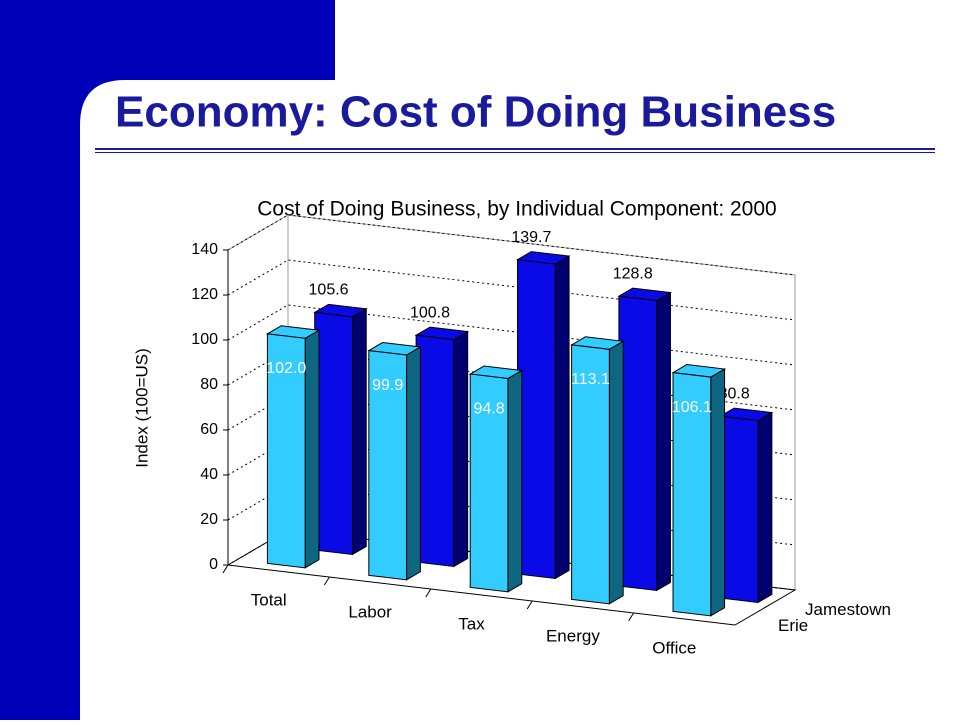 Image resolution: width=960 pixels, height=725 pixels. What do you see at coordinates (40, 360) in the screenshot?
I see `side-band` at bounding box center [40, 360].